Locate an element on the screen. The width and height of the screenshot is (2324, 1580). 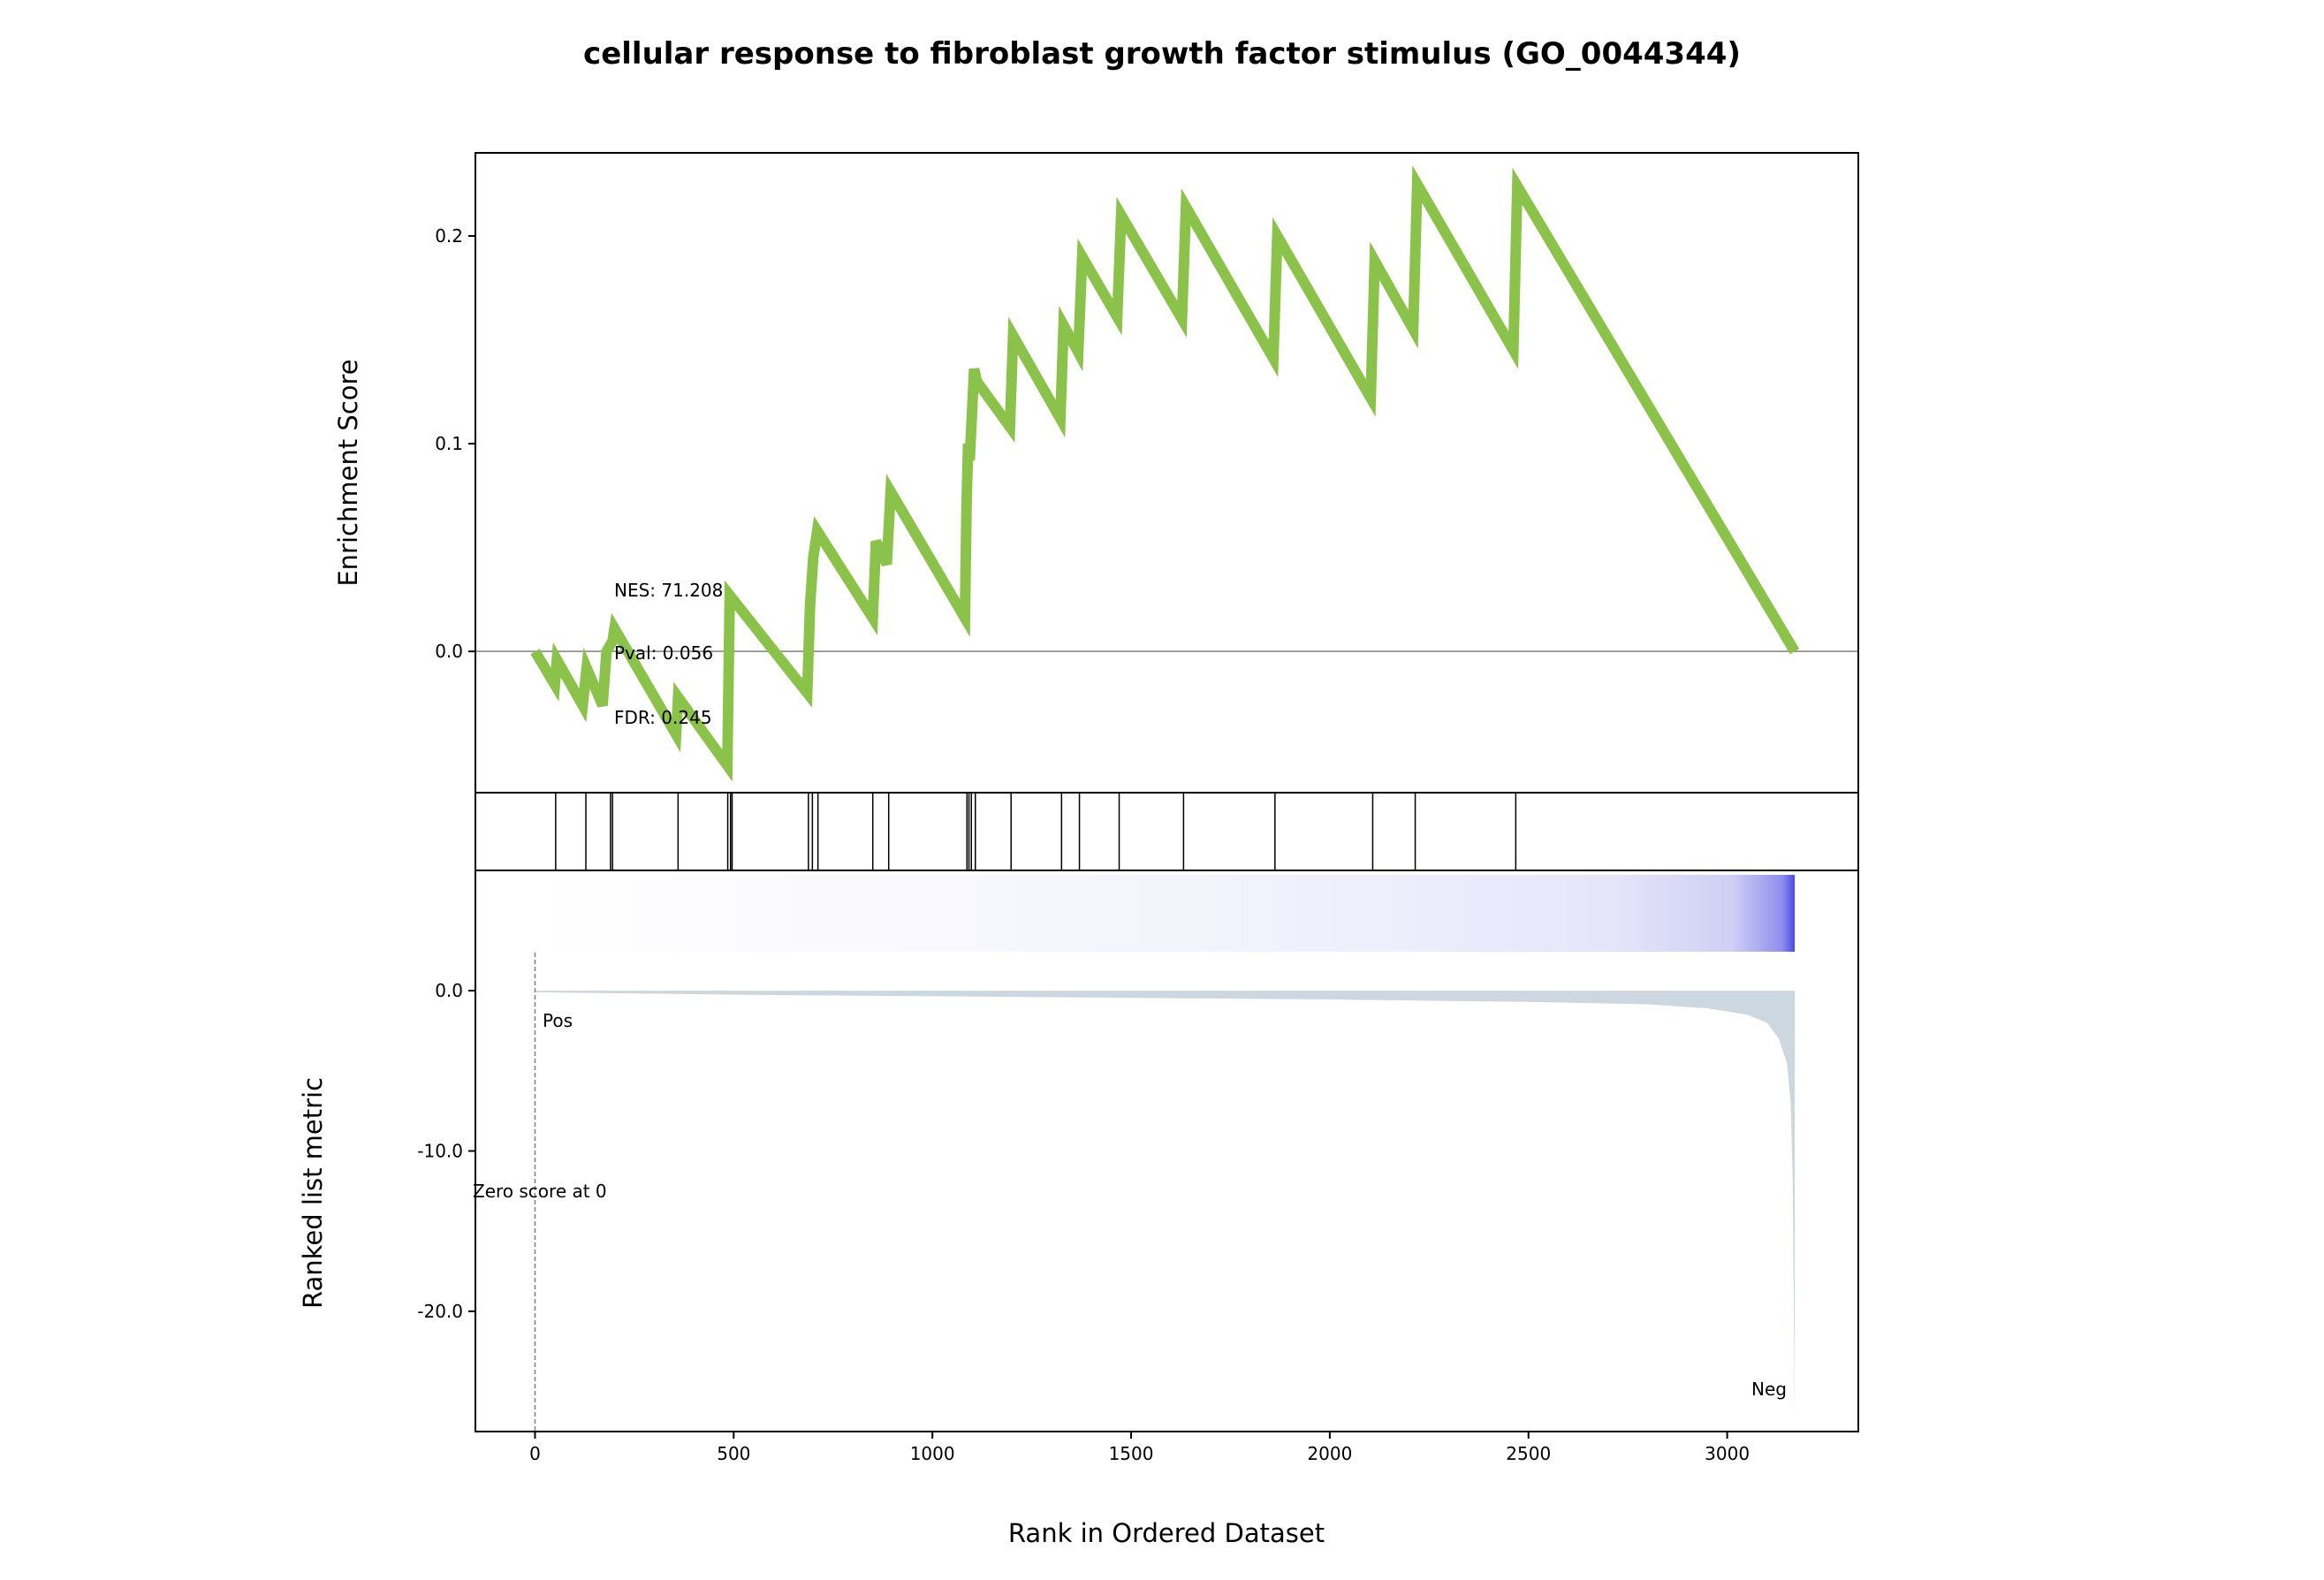
ranked-y-axis-label: Ranked list metric is located at coordinates (313, 1193).